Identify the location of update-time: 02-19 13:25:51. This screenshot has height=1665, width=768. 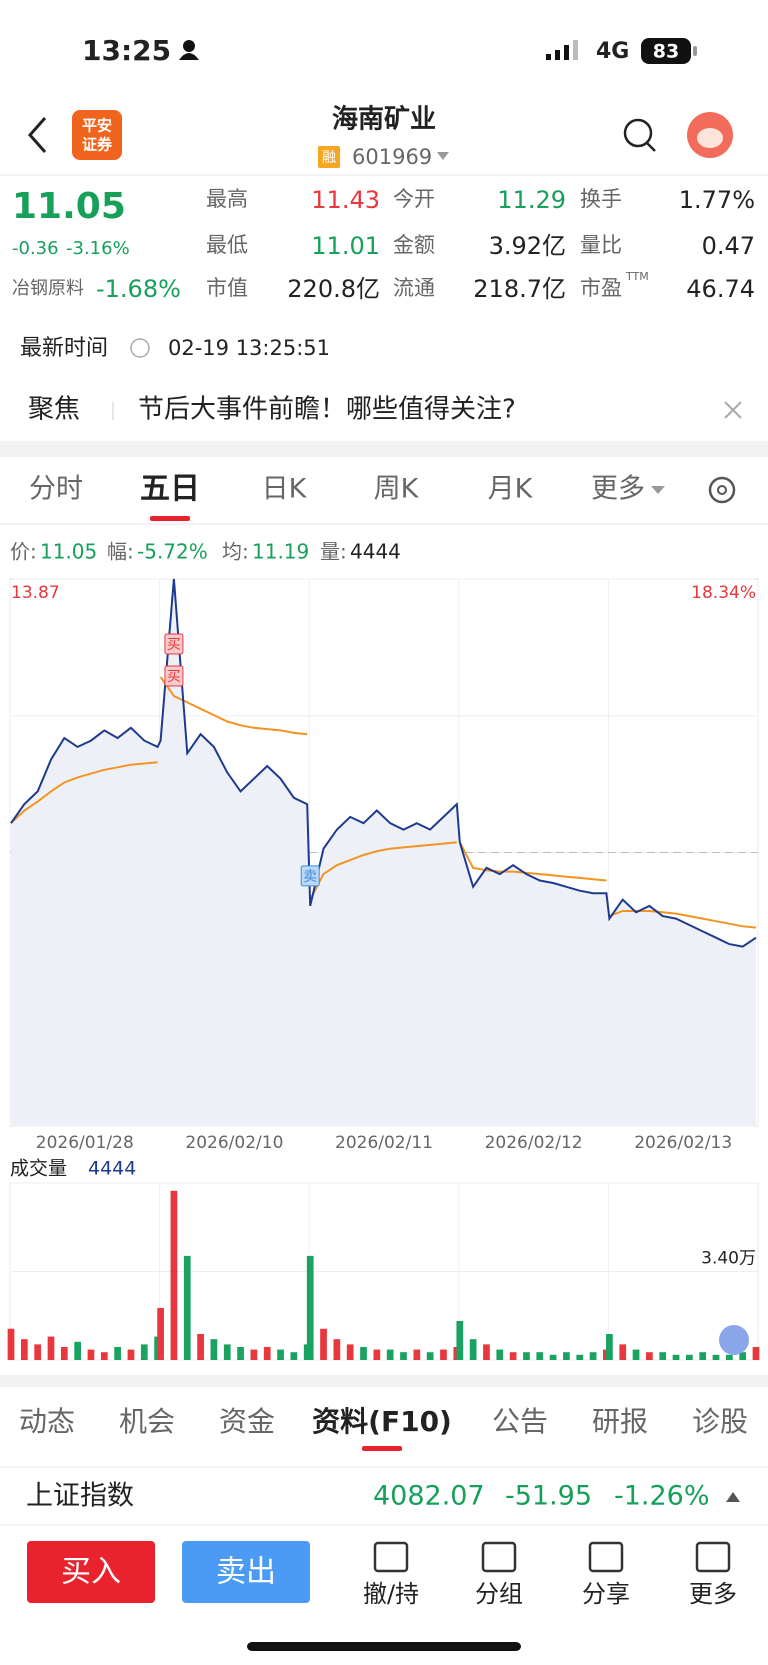
(249, 348).